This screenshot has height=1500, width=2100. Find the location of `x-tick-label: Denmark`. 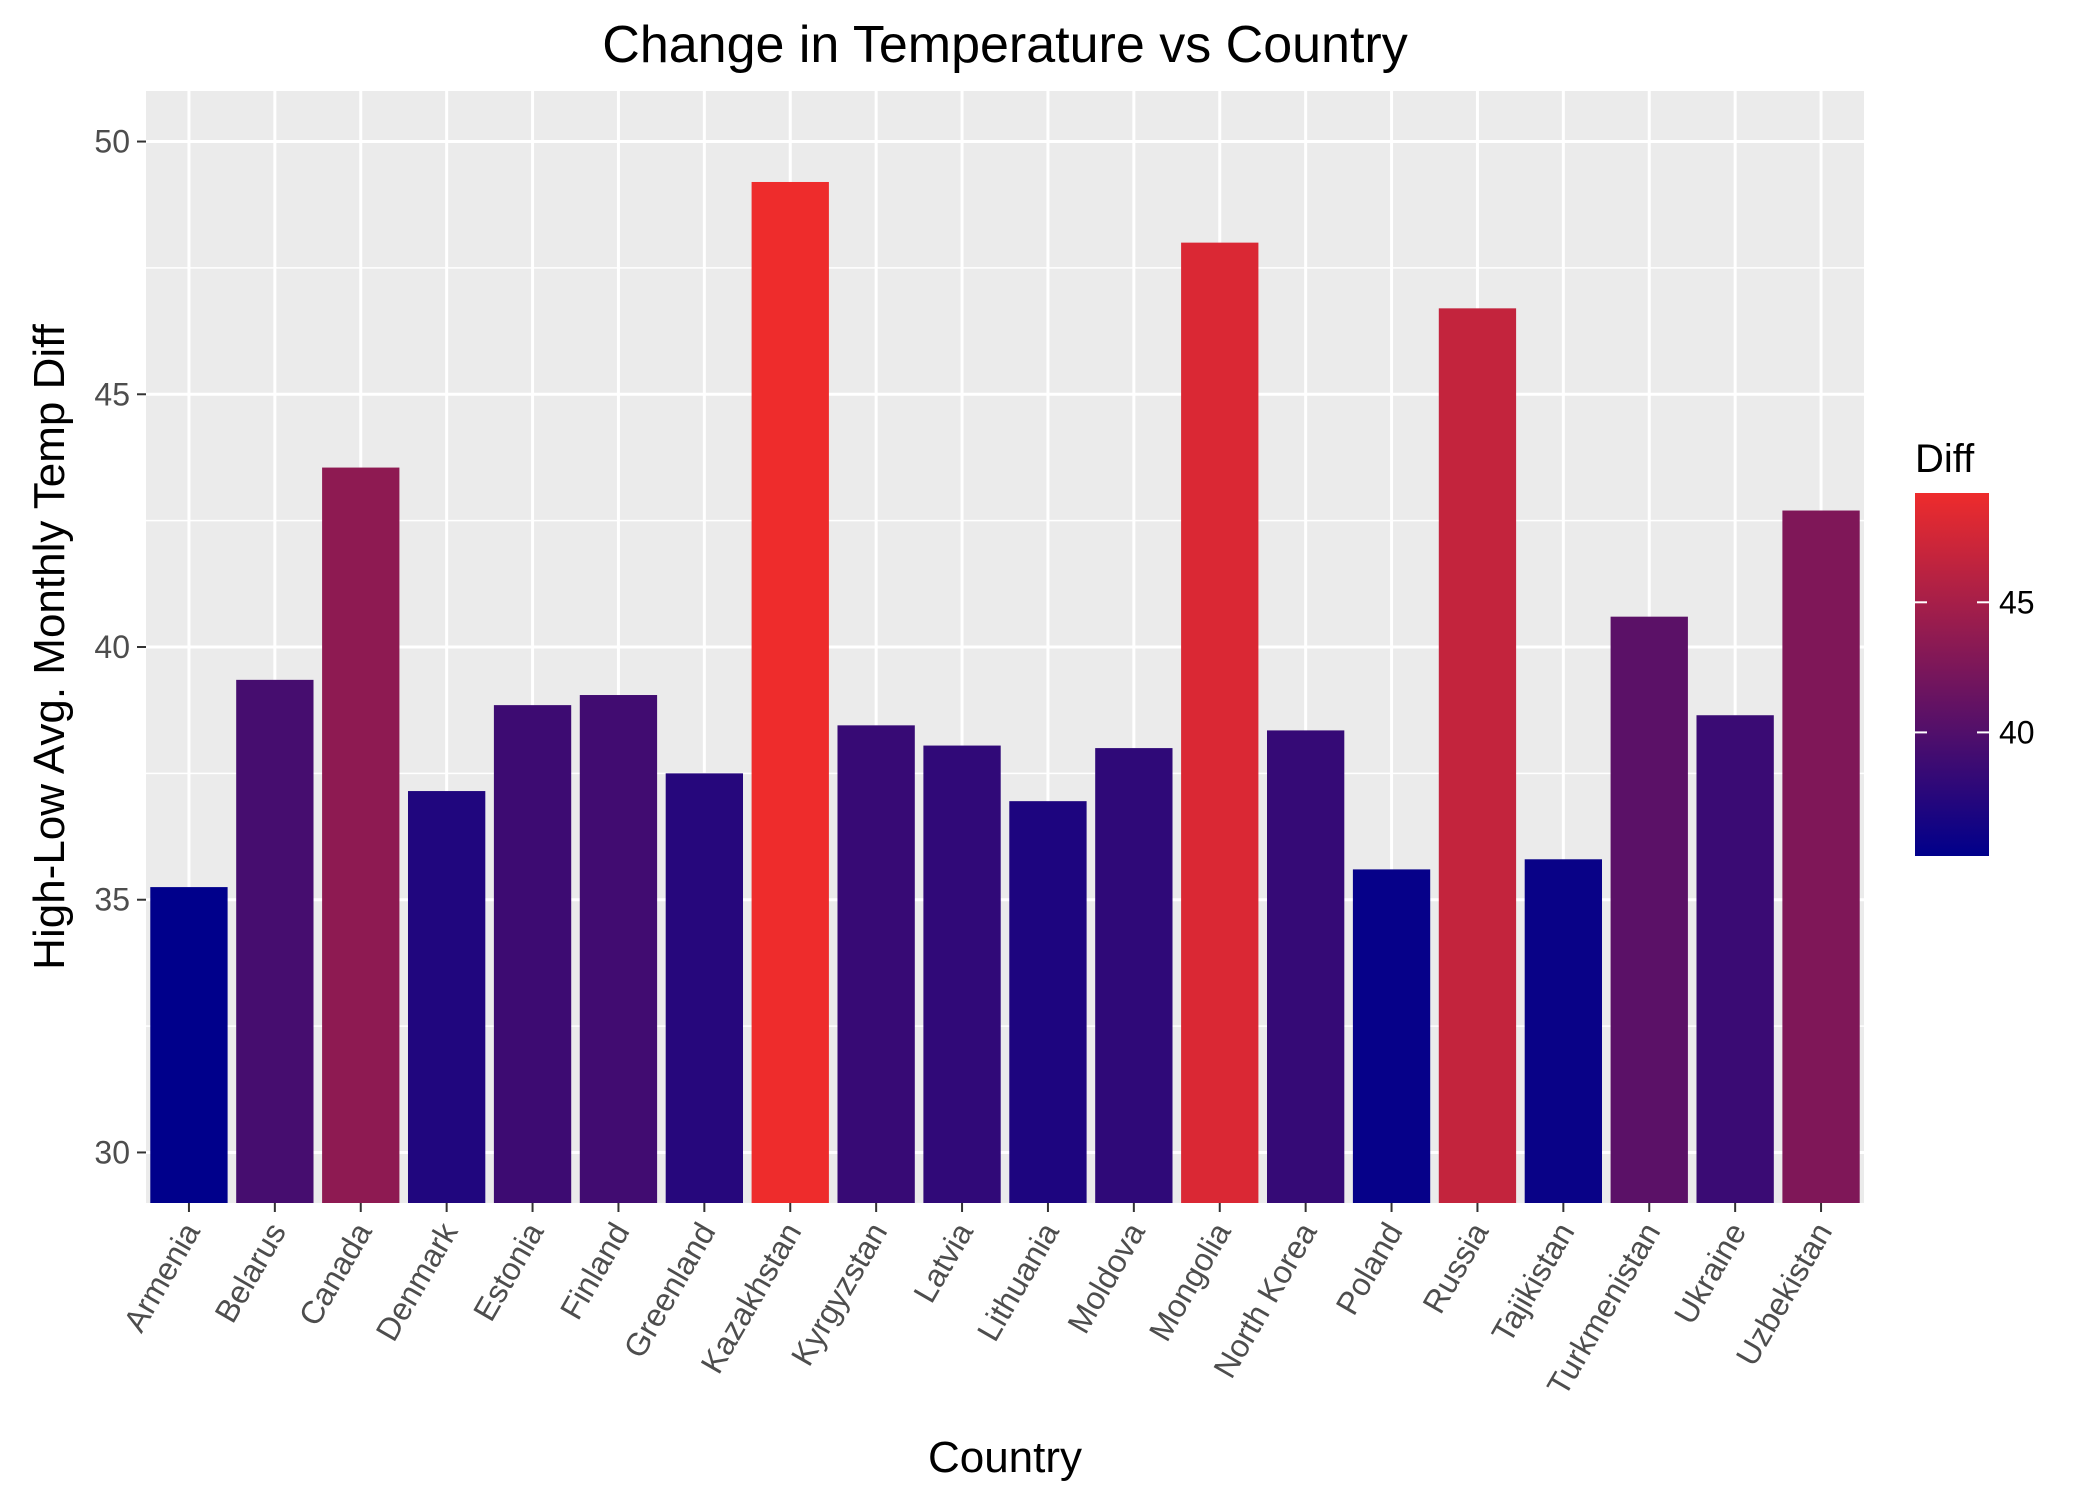

x-tick-label: Denmark is located at coordinates (417, 1281).